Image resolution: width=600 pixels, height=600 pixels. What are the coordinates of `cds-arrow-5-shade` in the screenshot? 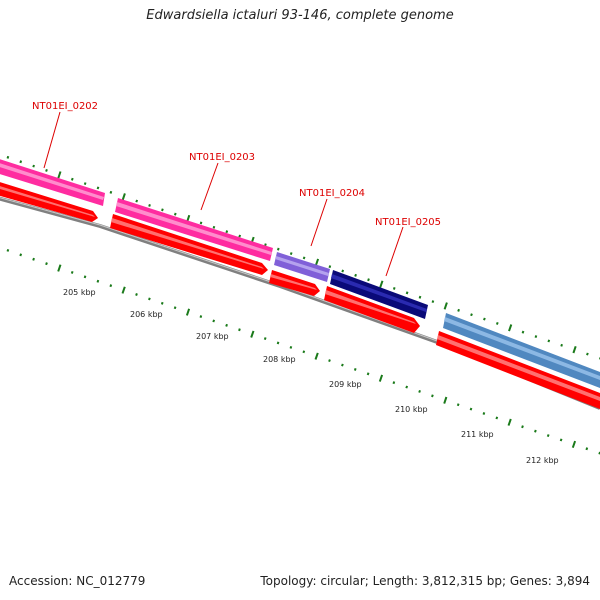 It's located at (518, 368).